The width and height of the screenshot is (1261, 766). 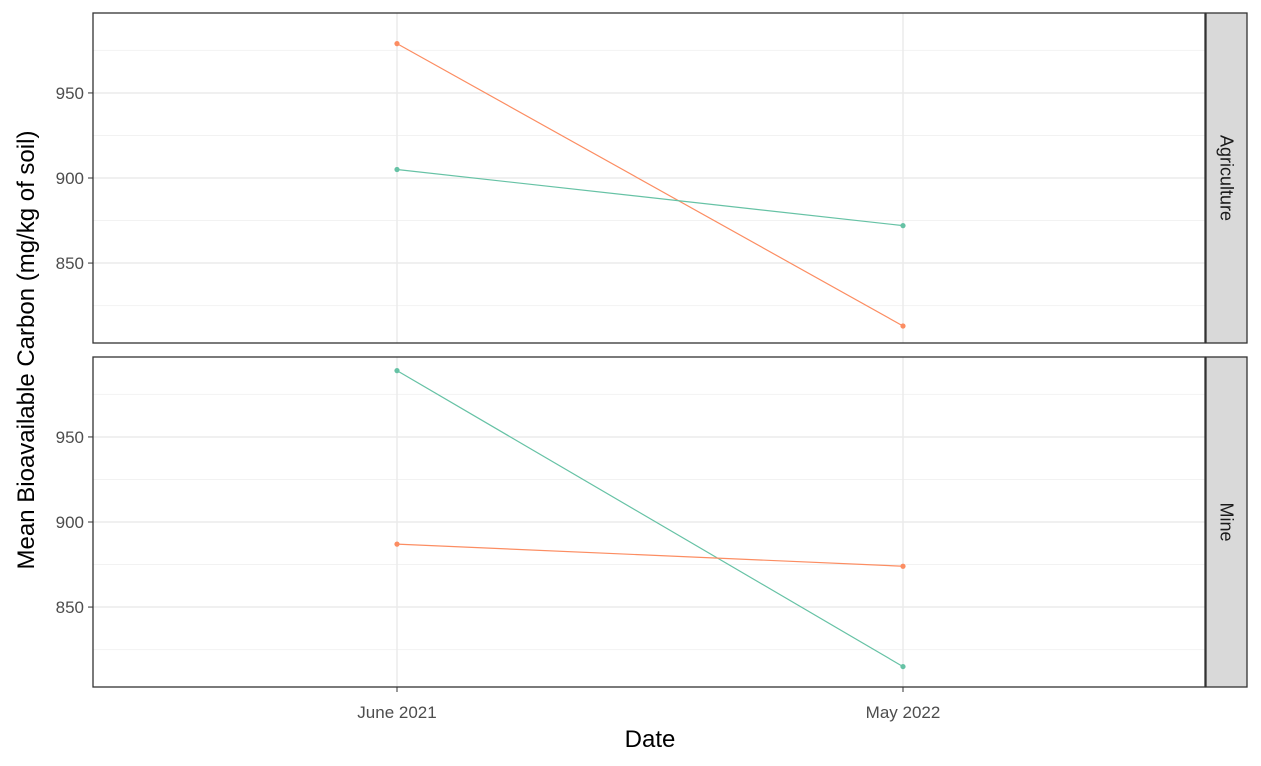 I want to click on x-tick-label: June 2021, so click(x=396, y=712).